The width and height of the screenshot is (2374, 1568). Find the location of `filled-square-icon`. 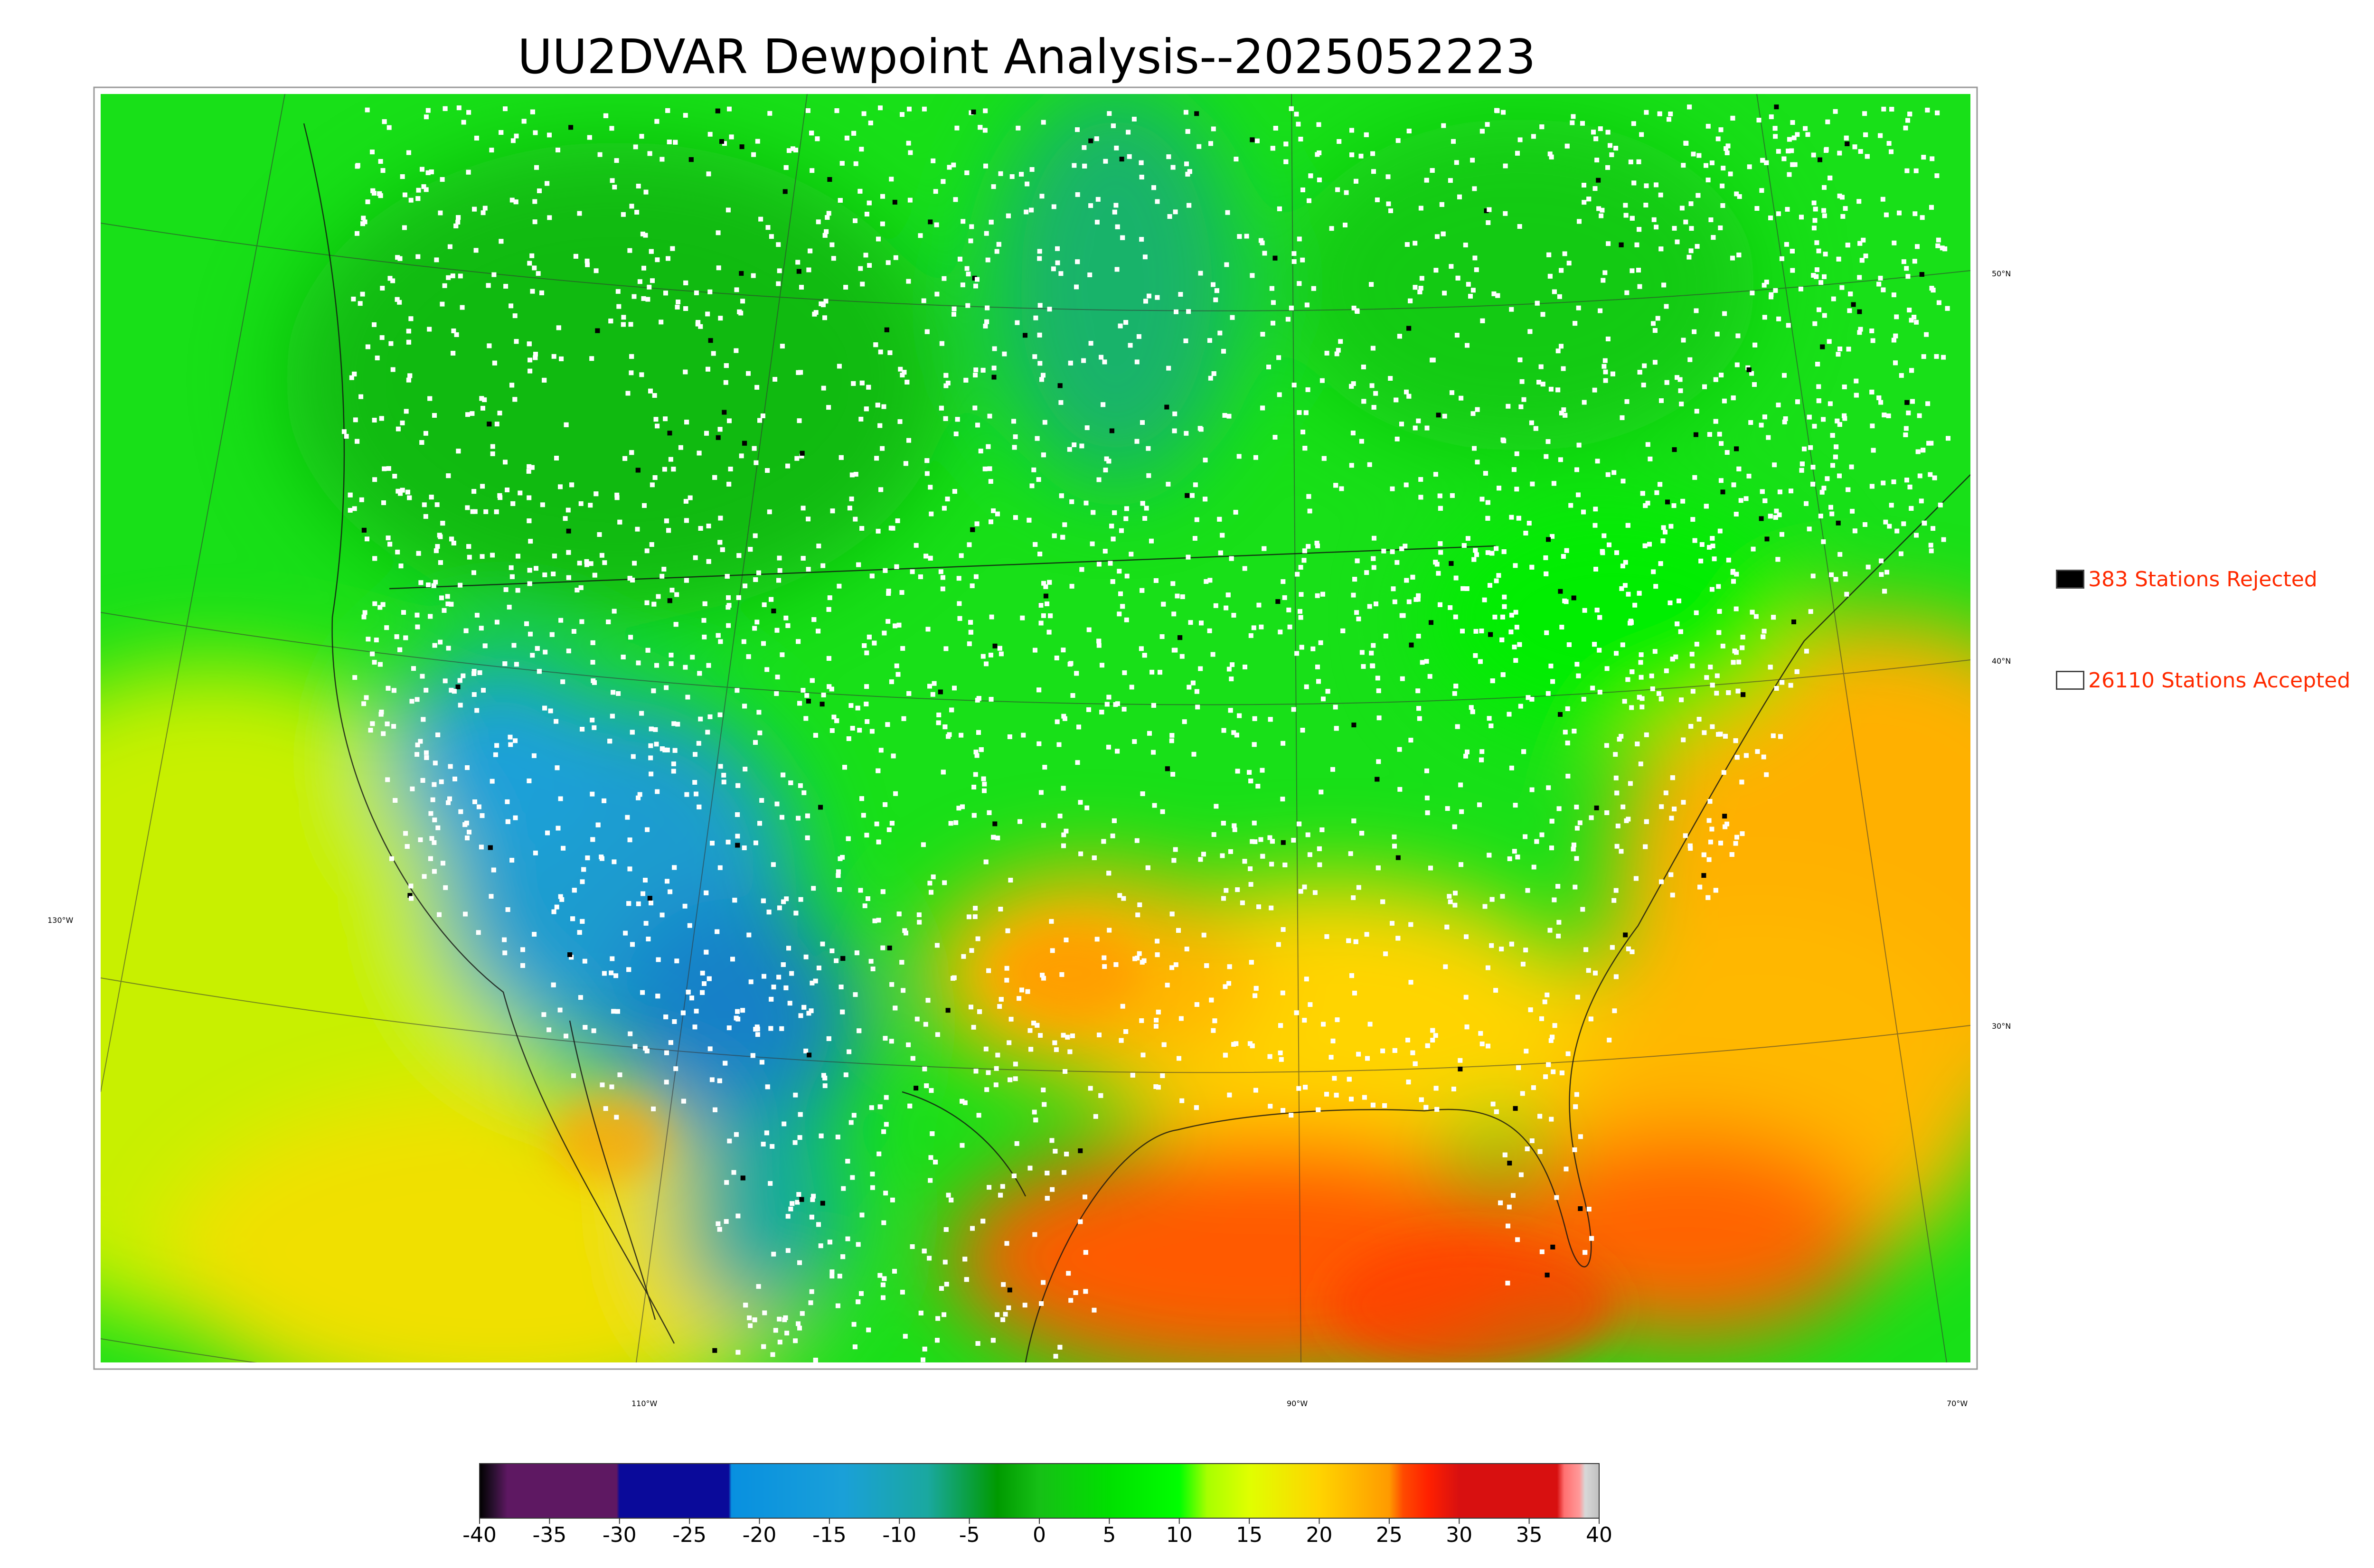

filled-square-icon is located at coordinates (2070, 580).